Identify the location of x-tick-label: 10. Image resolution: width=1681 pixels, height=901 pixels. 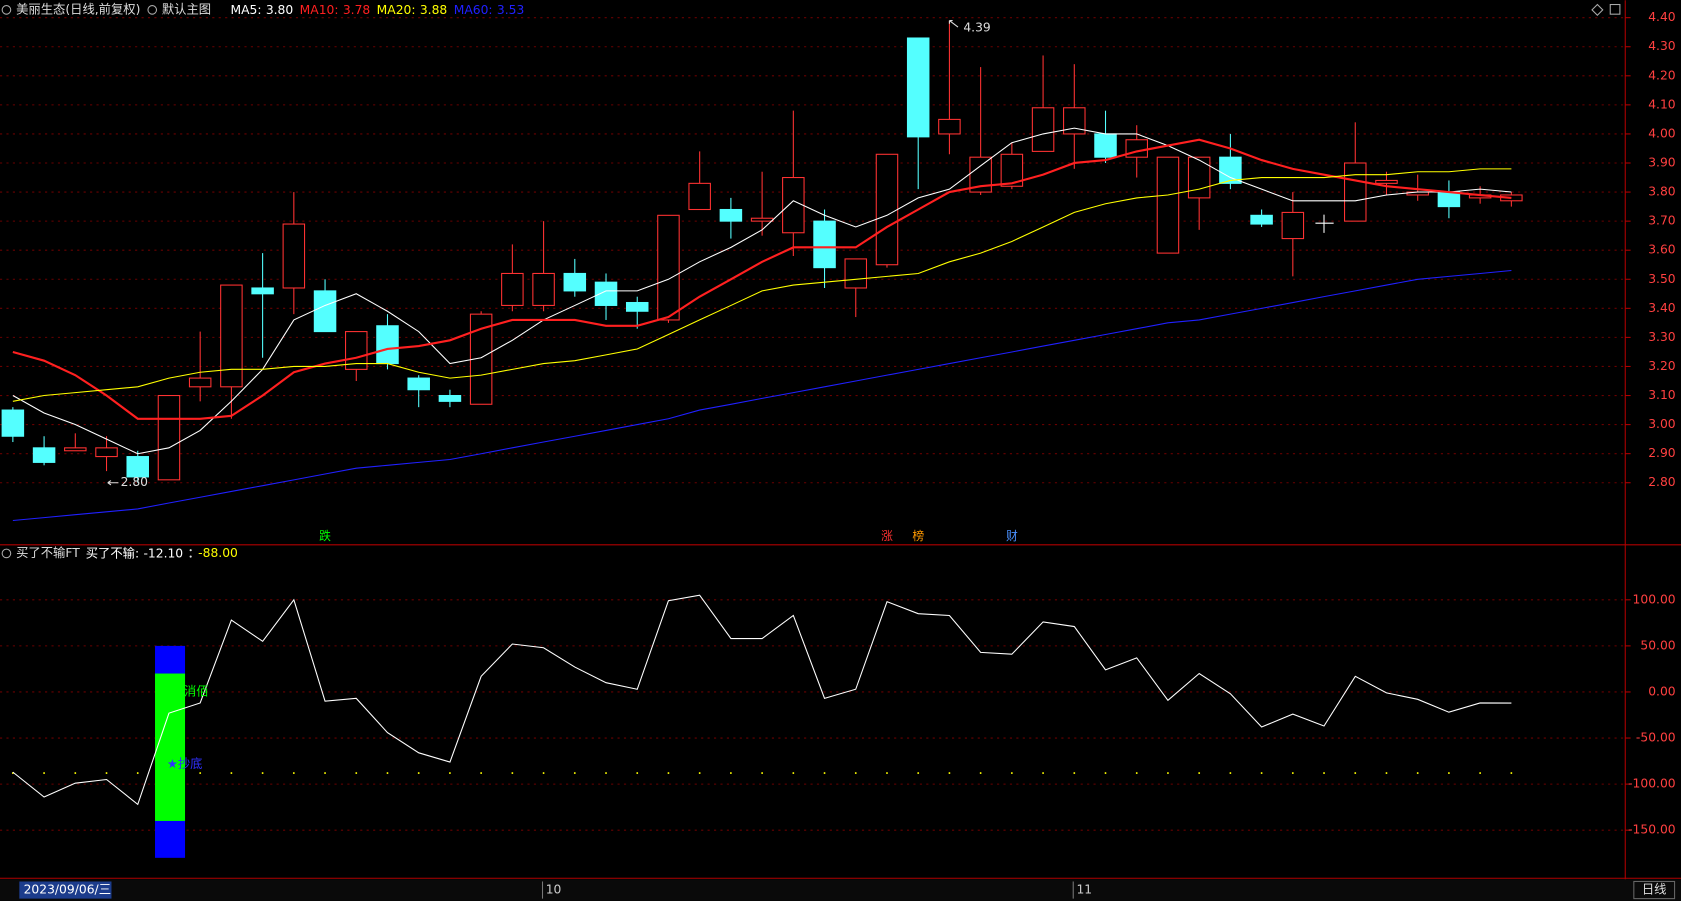
(554, 890).